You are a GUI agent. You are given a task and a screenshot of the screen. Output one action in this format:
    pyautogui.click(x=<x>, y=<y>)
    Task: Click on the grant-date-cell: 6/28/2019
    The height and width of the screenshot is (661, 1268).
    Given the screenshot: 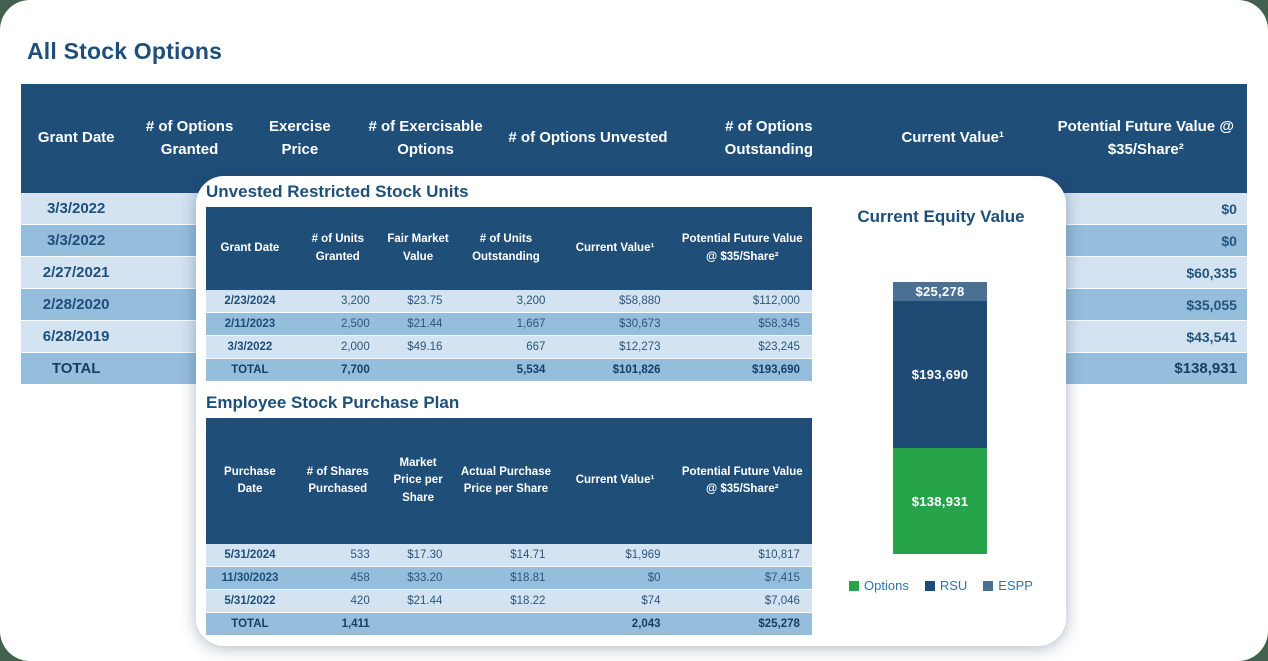 What is the action you would take?
    pyautogui.click(x=76, y=336)
    